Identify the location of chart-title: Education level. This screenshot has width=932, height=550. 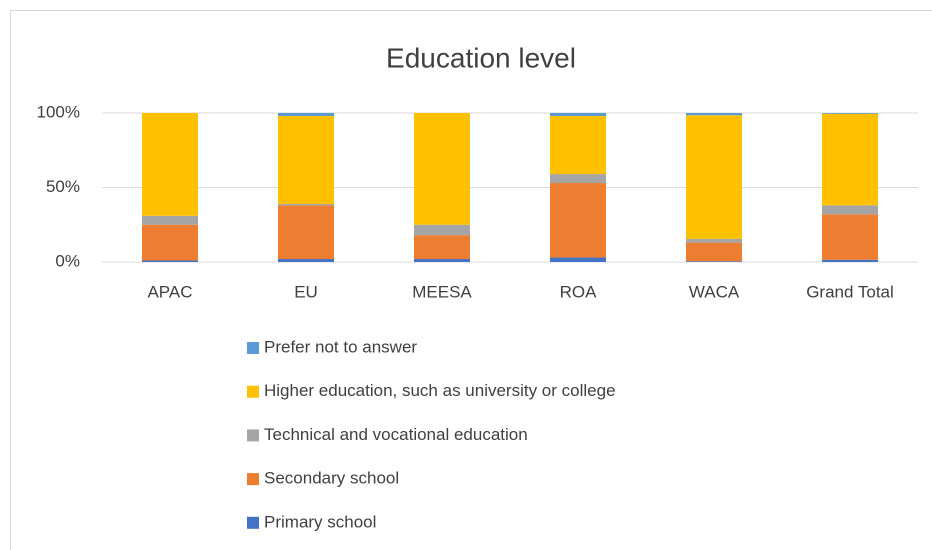
(481, 57).